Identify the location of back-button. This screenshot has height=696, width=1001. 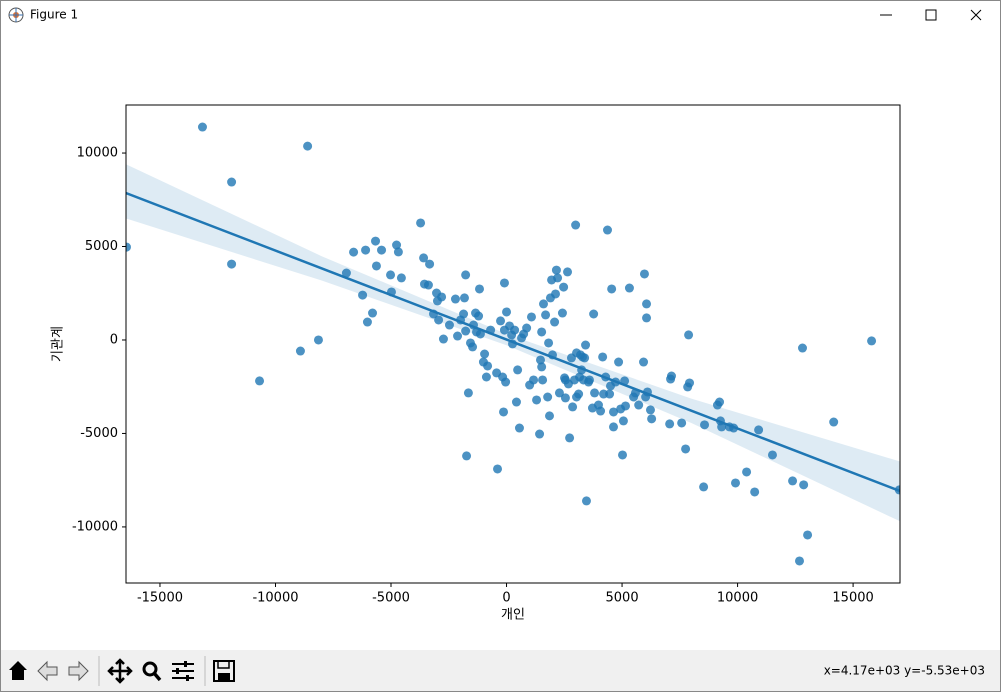
(47, 671).